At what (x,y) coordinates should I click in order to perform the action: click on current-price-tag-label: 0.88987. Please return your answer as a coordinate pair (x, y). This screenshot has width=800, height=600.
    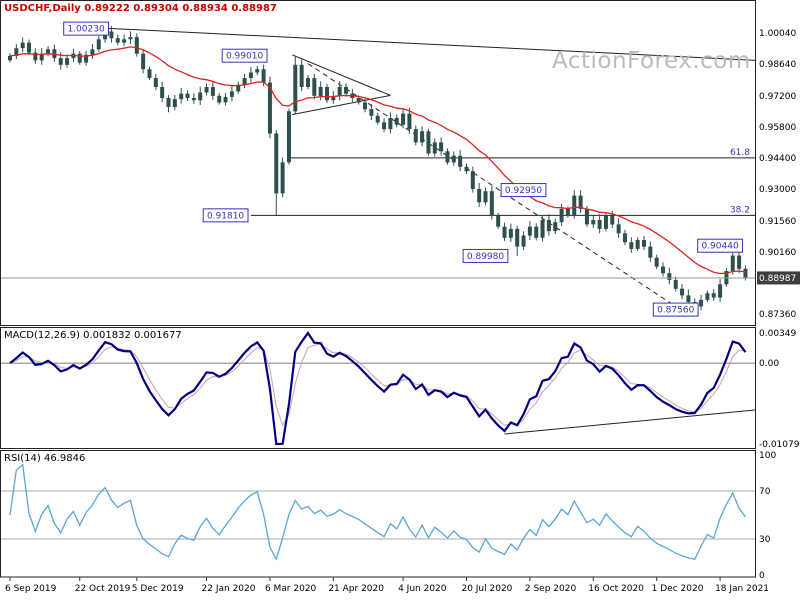
    Looking at the image, I should click on (777, 279).